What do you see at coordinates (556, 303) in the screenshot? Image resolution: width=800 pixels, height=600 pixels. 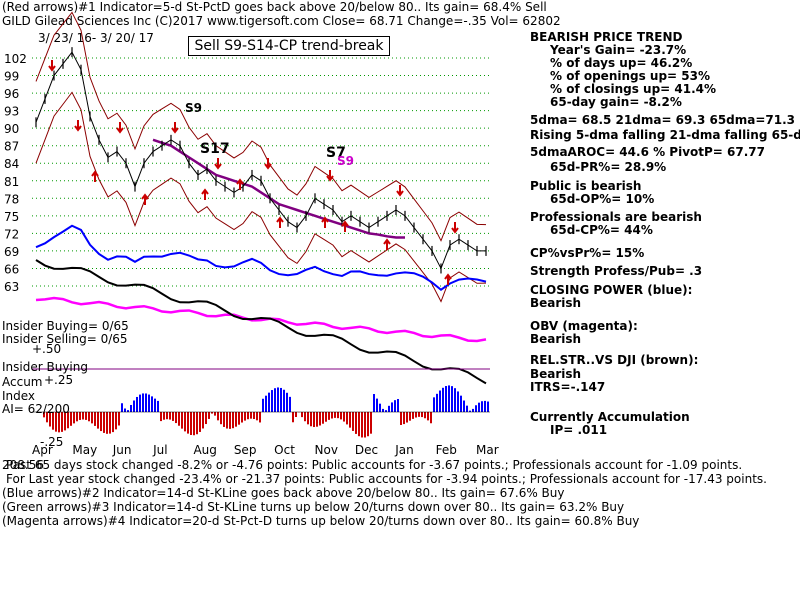 I see `closing-power-val: Bearish` at bounding box center [556, 303].